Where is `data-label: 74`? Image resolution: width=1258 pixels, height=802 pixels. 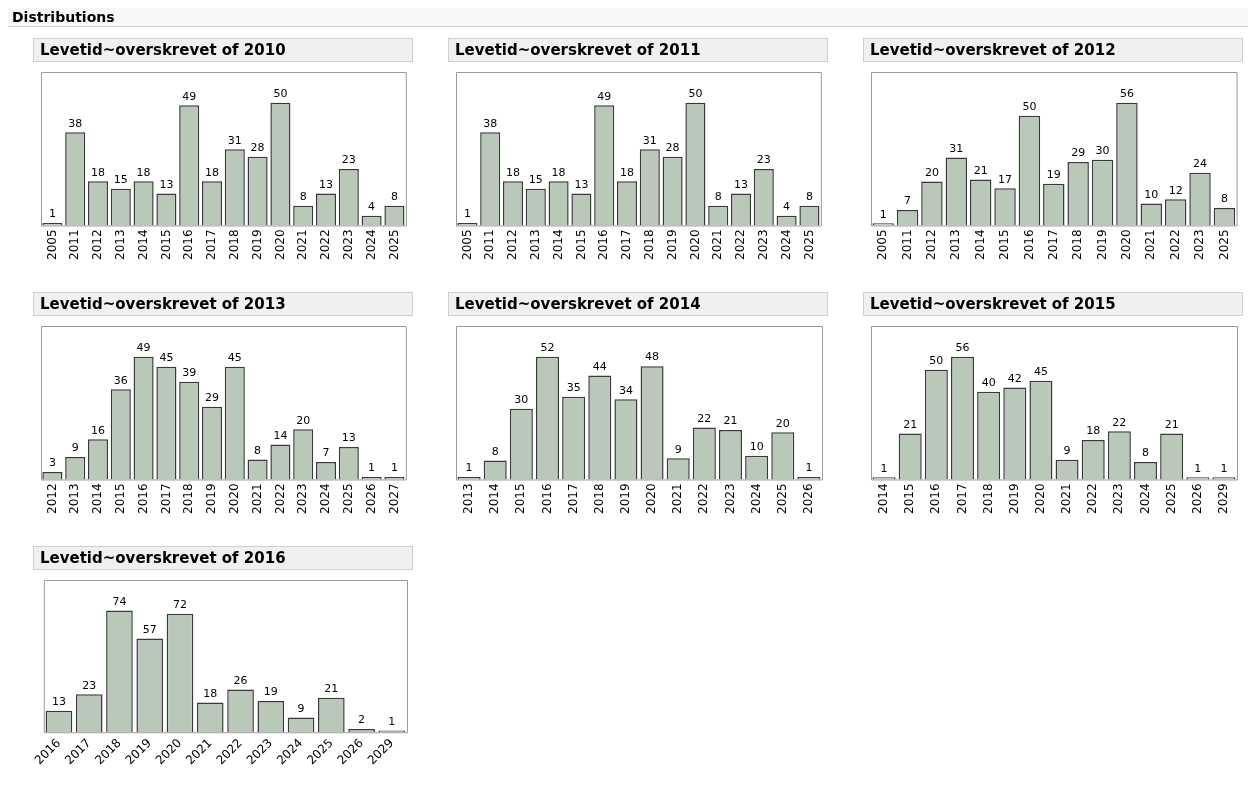
data-label: 74 is located at coordinates (119, 601).